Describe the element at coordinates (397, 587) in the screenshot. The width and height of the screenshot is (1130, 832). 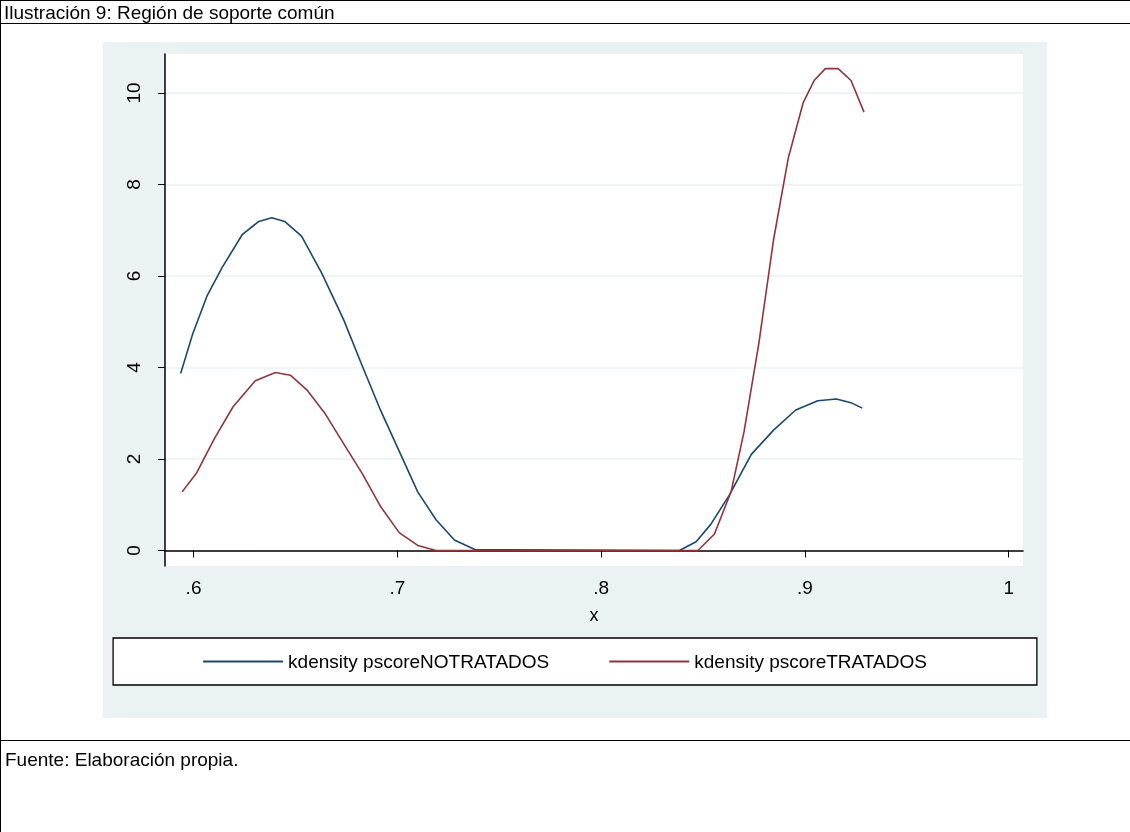
I see `x-tick-label: .7` at that location.